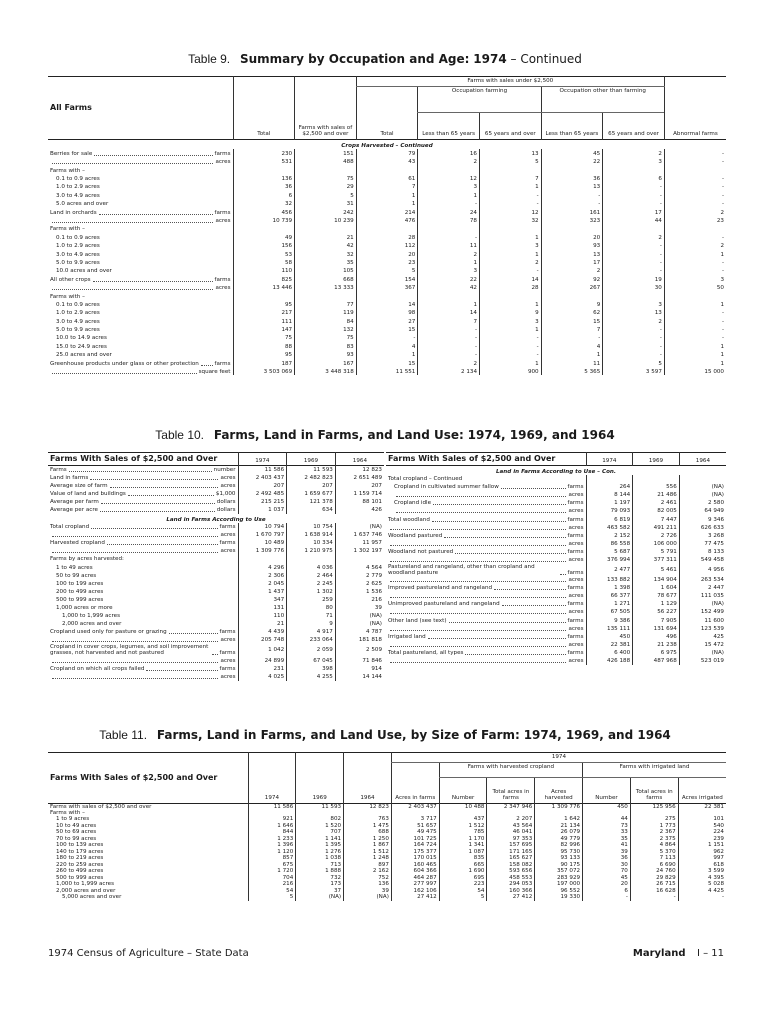 The width and height of the screenshot is (770, 1024). Describe the element at coordinates (386, 287) in the screenshot. I see `cell-value: 367` at that location.